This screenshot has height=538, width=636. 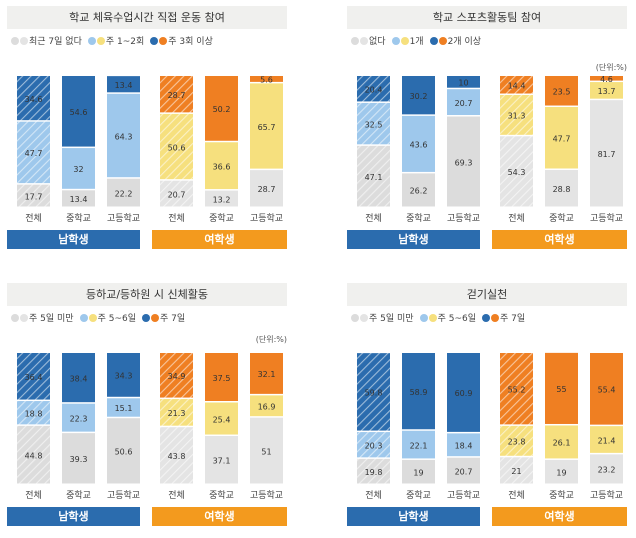 I want to click on data-label: 22.2, so click(x=124, y=193).